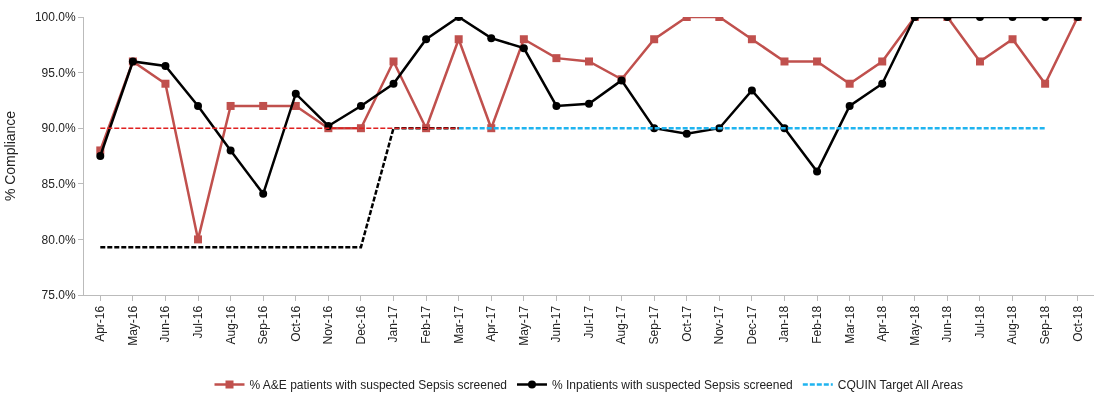 This screenshot has width=1104, height=409. What do you see at coordinates (523, 325) in the screenshot?
I see `x-tick-label: May-17` at bounding box center [523, 325].